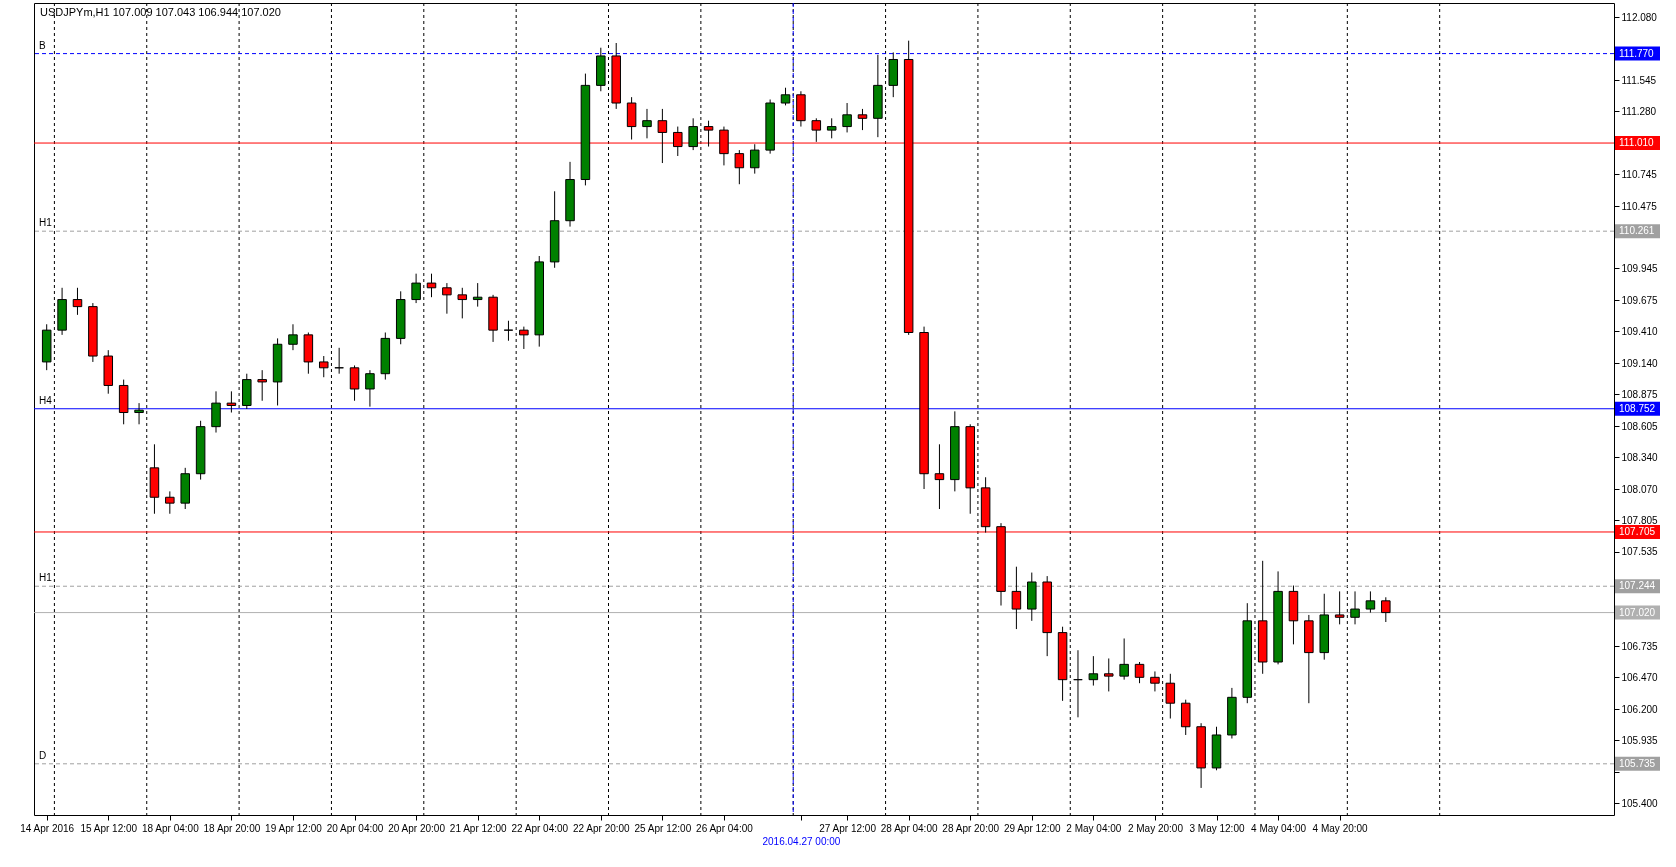  Describe the element at coordinates (1637, 612) in the screenshot. I see `text: 107.020` at that location.